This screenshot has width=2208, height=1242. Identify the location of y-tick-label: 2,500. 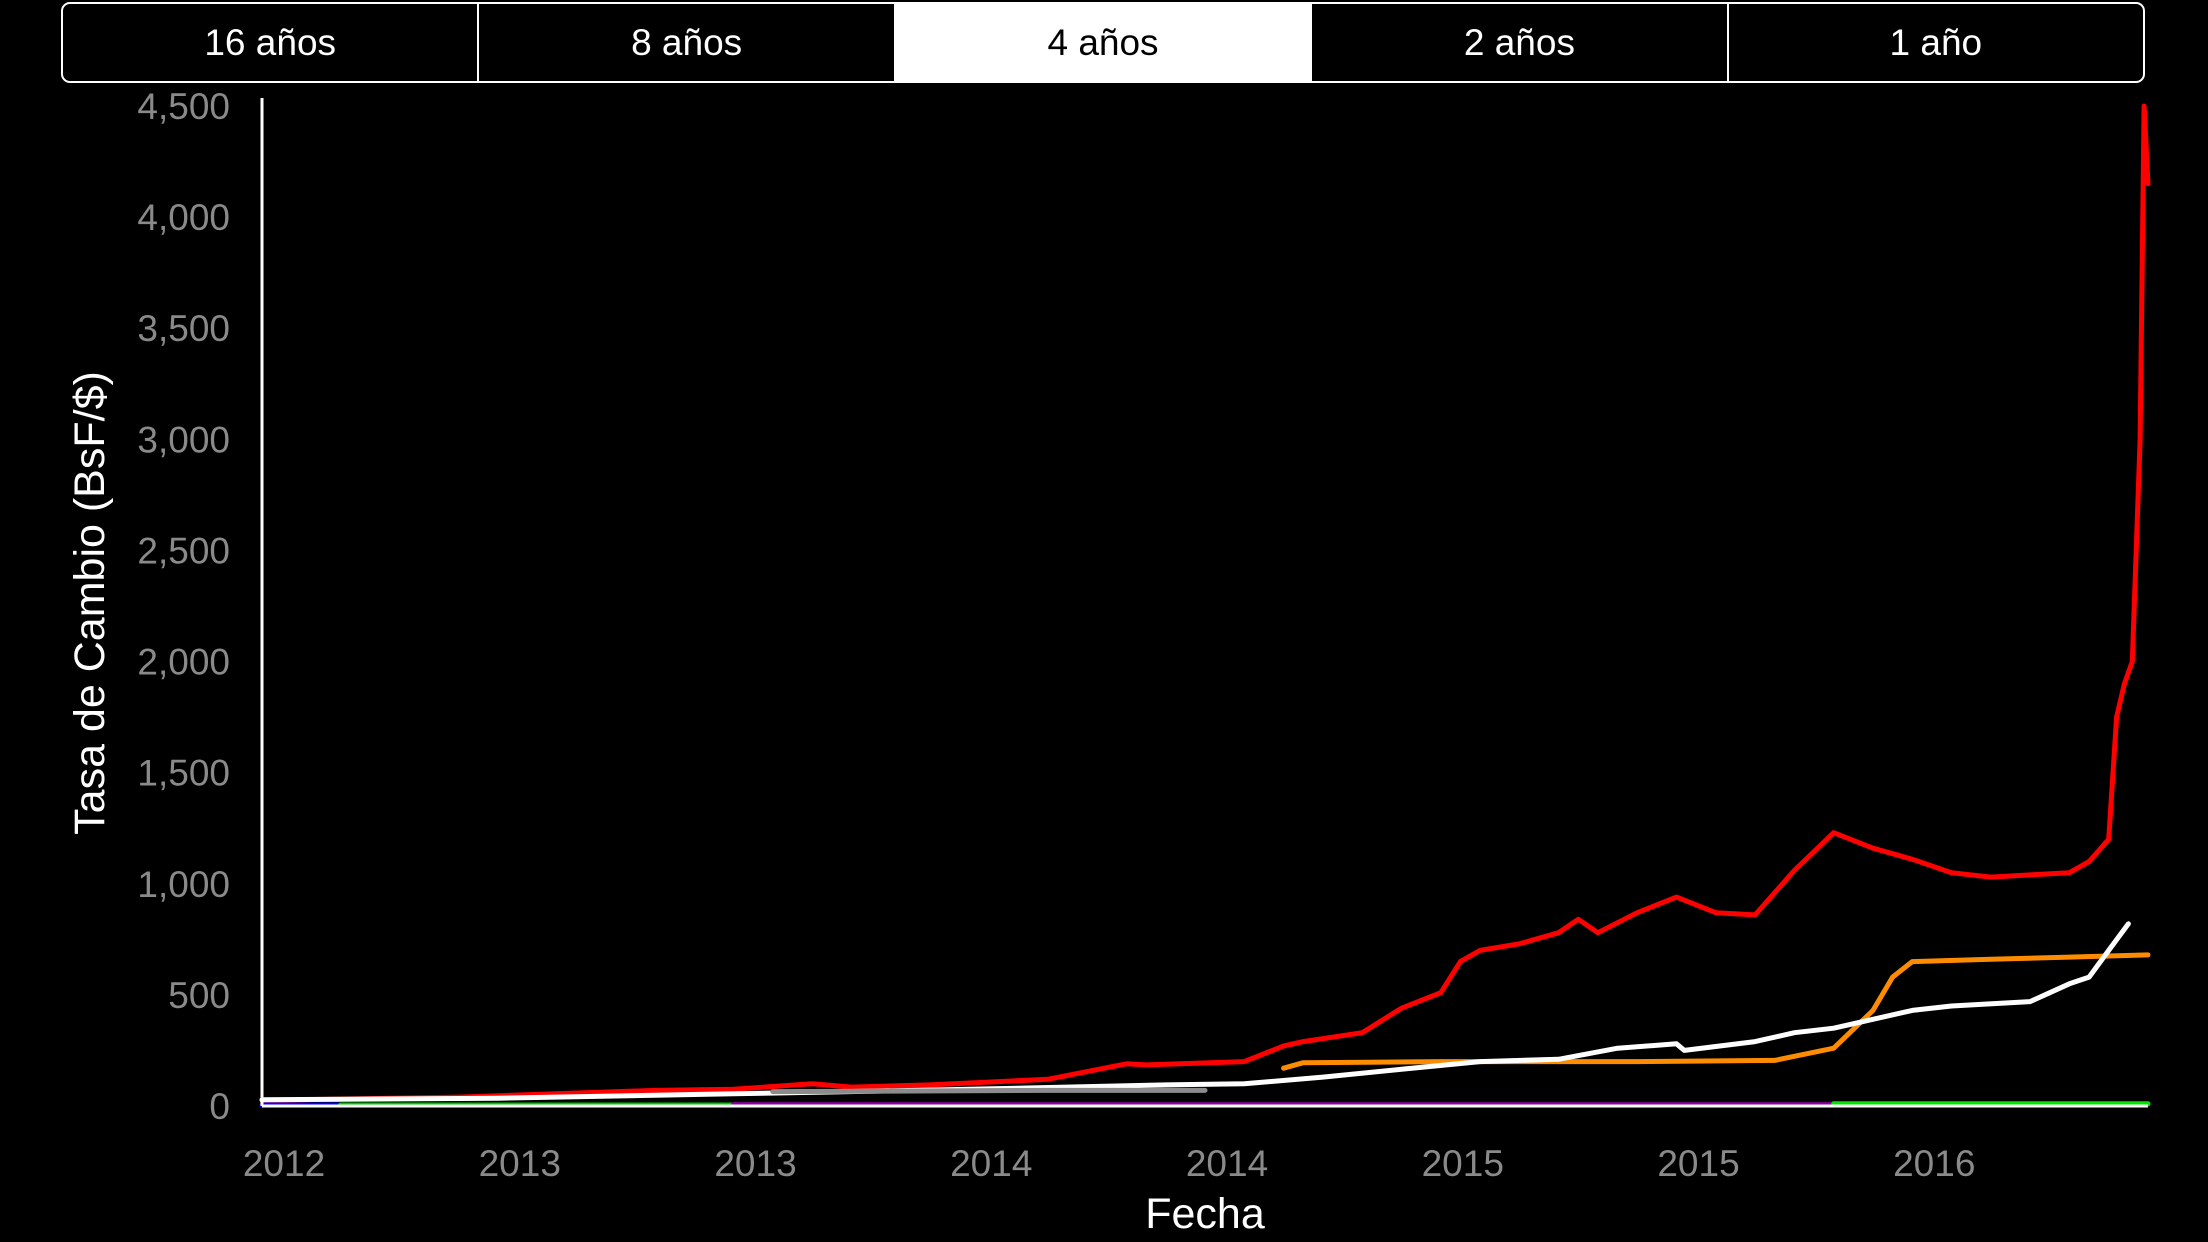
(183, 550).